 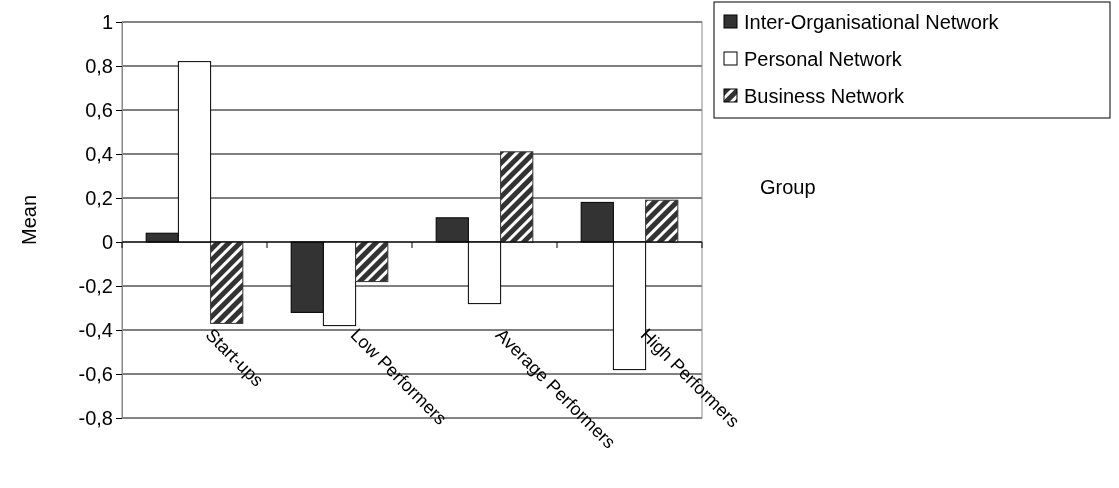 I want to click on y-tick-label: -0,8, so click(x=95, y=417).